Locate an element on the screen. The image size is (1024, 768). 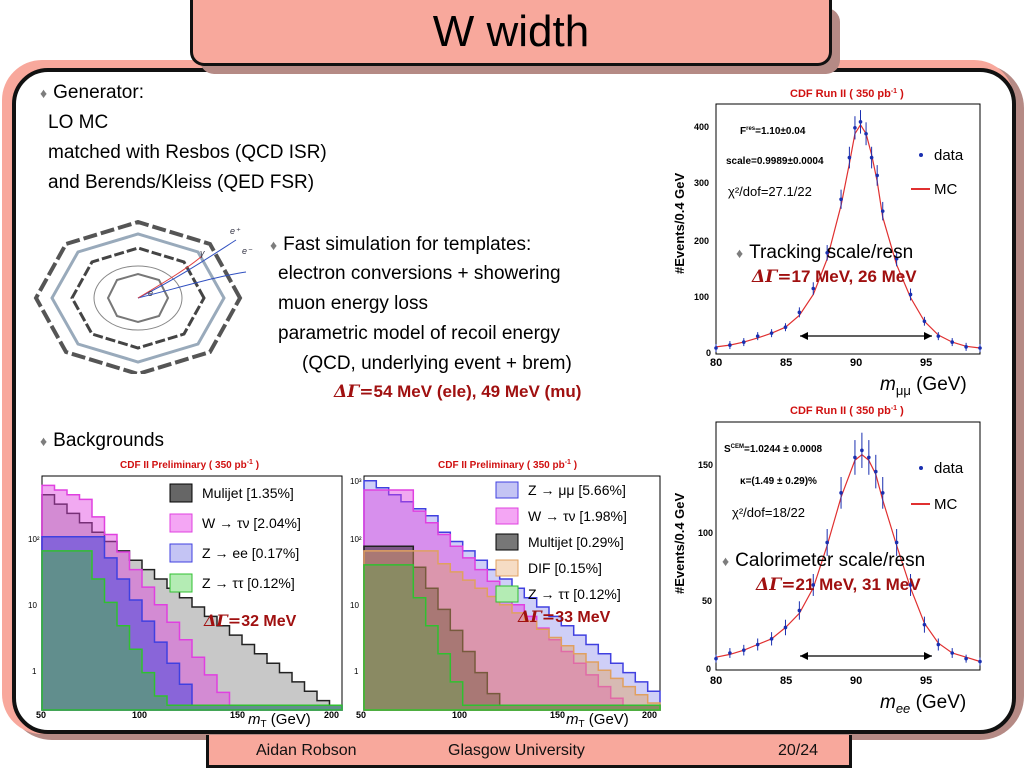
x-tick-label: 100 is located at coordinates (459, 715).